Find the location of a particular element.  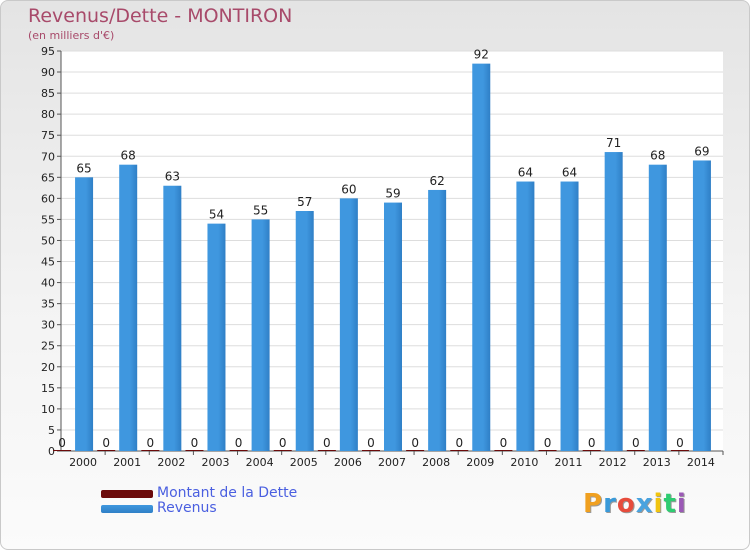

data-label-revenue: 69 is located at coordinates (701, 151).